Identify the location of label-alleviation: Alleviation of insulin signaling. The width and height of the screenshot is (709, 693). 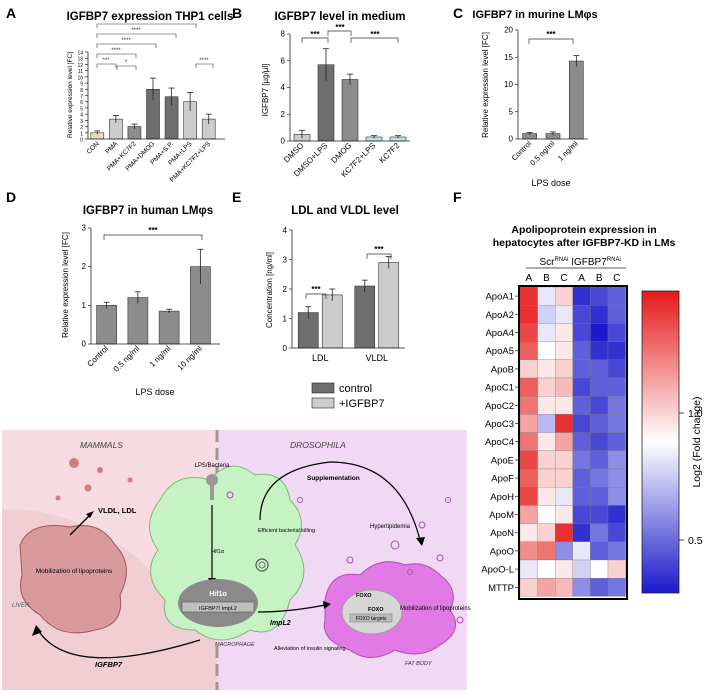
(310, 649).